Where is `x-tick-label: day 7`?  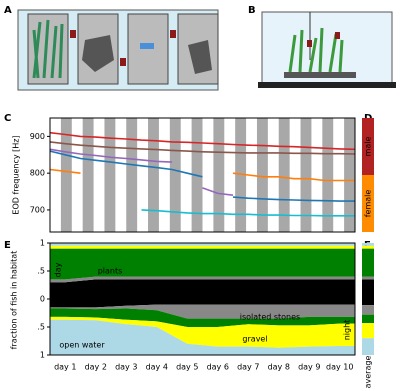 x-tick-label: day 7 is located at coordinates (248, 367).